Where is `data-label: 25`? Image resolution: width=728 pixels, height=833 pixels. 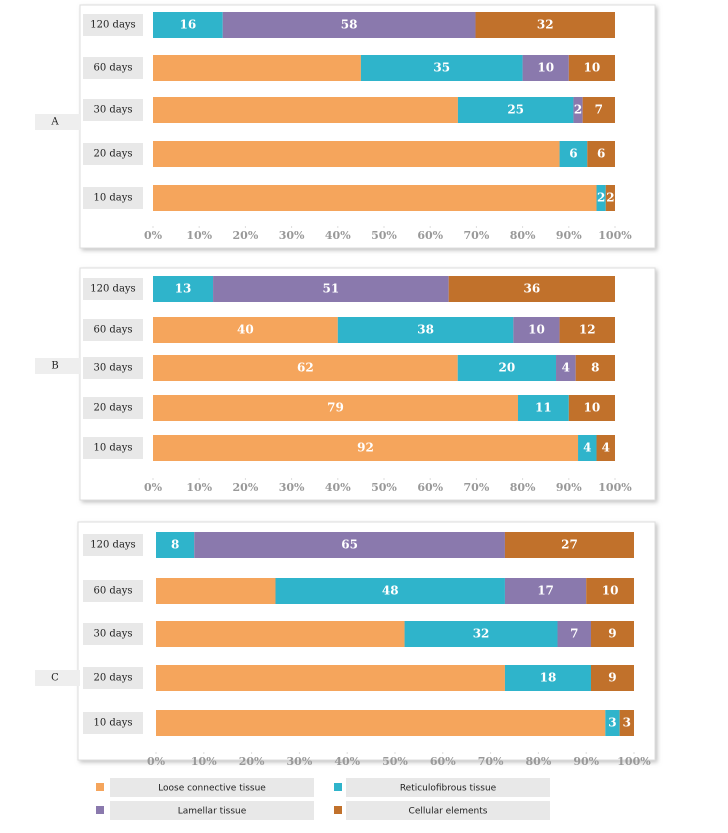 data-label: 25 is located at coordinates (515, 110).